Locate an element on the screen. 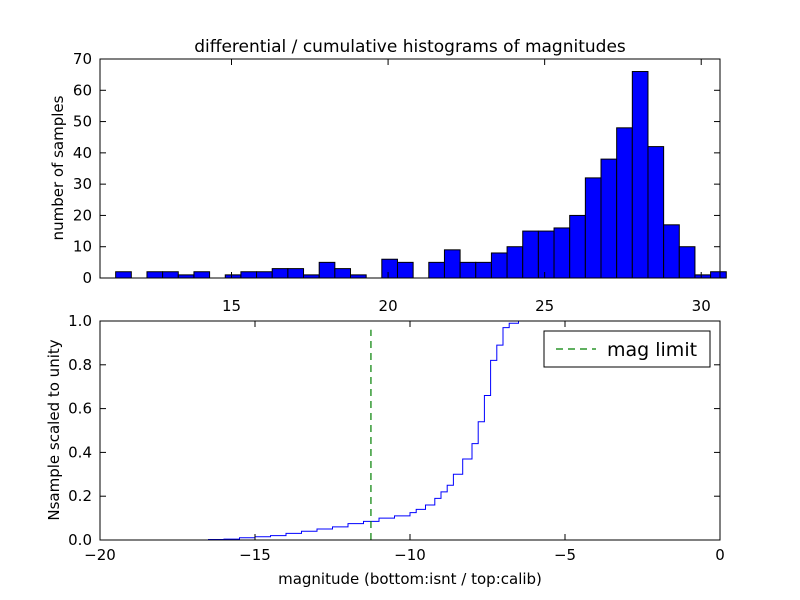 The image size is (800, 600). legend: mag limit is located at coordinates (627, 349).